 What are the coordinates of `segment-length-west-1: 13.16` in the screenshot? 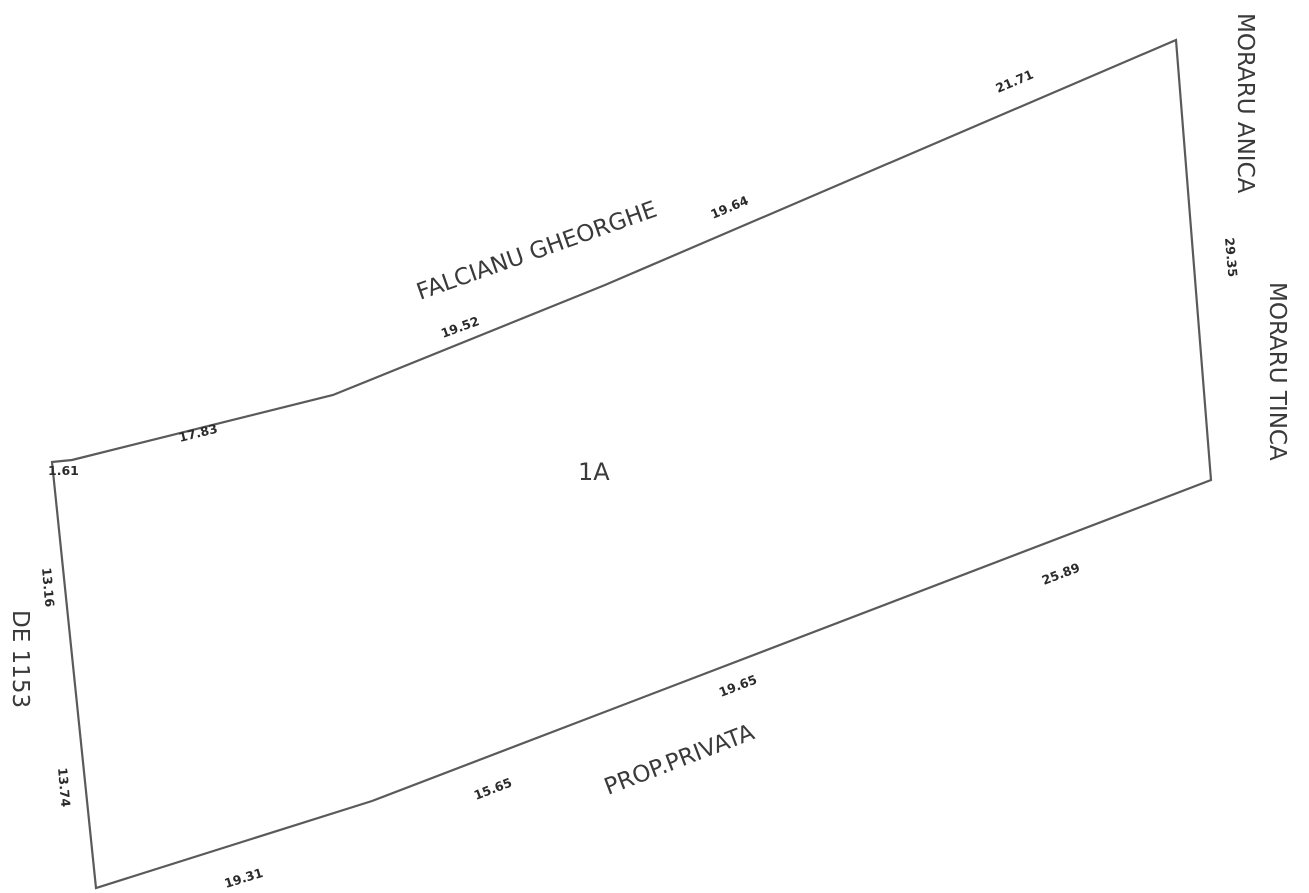 It's located at (48, 587).